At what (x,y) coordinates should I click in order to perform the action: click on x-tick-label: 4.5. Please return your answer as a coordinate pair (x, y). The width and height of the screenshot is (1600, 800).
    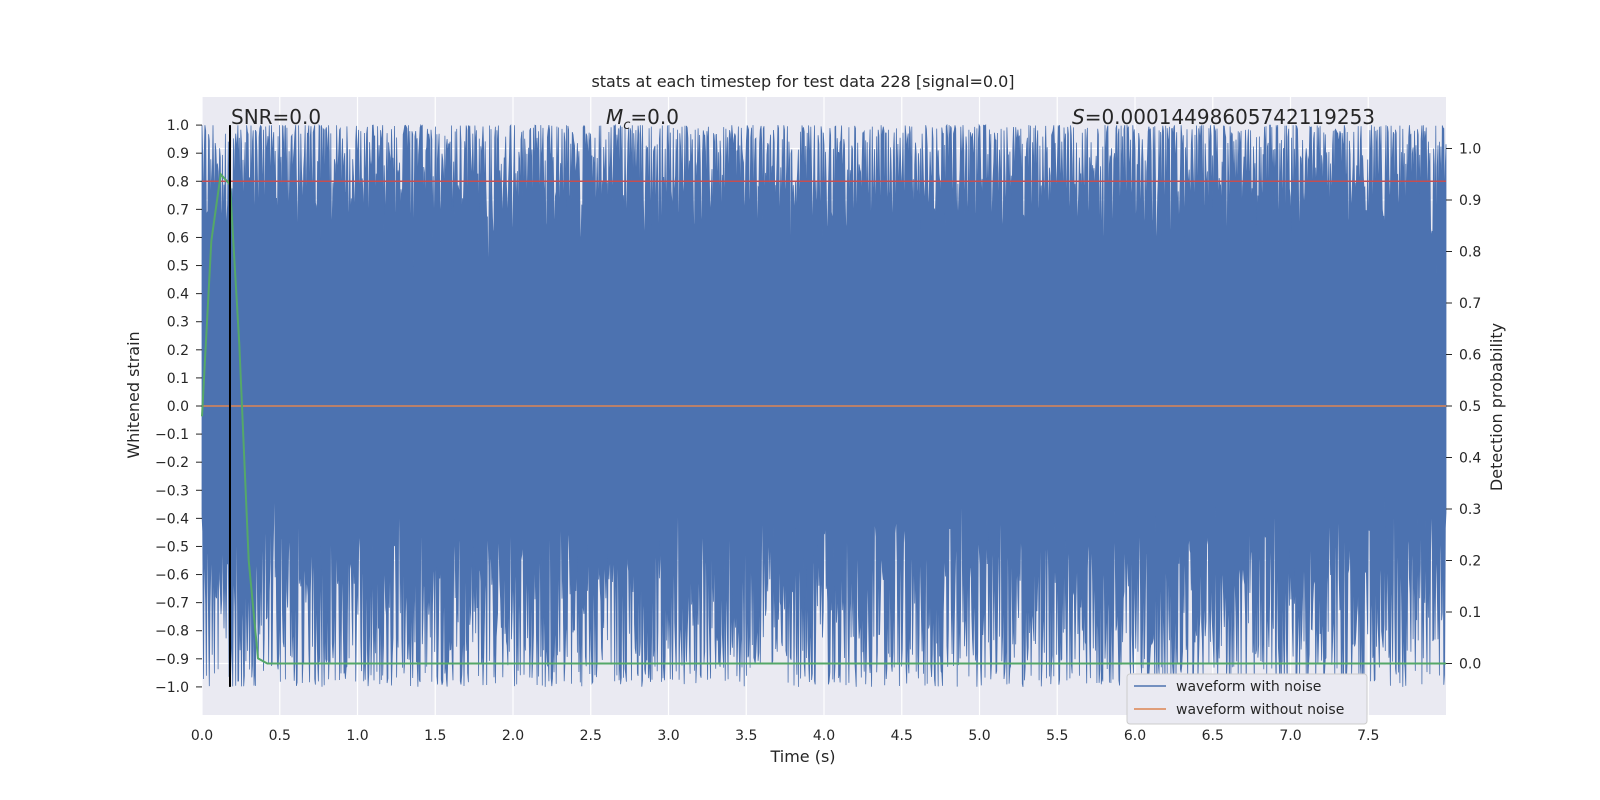
    Looking at the image, I should click on (902, 736).